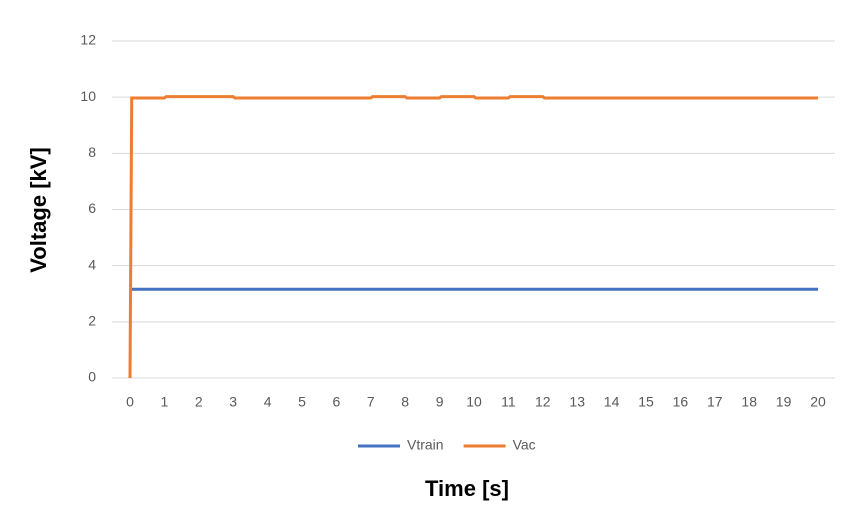 This screenshot has width=865, height=522. Describe the element at coordinates (405, 402) in the screenshot. I see `x-tick-label: 8` at that location.